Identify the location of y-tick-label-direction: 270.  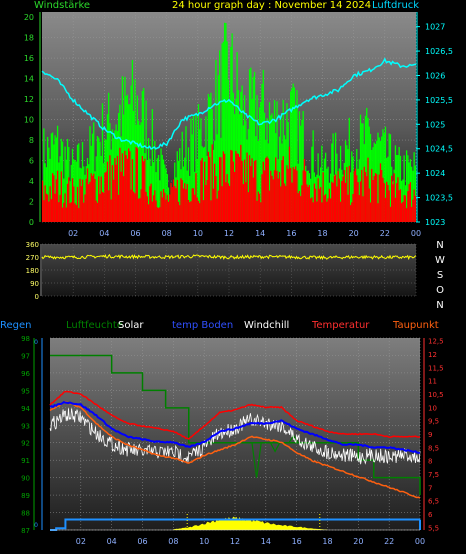
(32, 258).